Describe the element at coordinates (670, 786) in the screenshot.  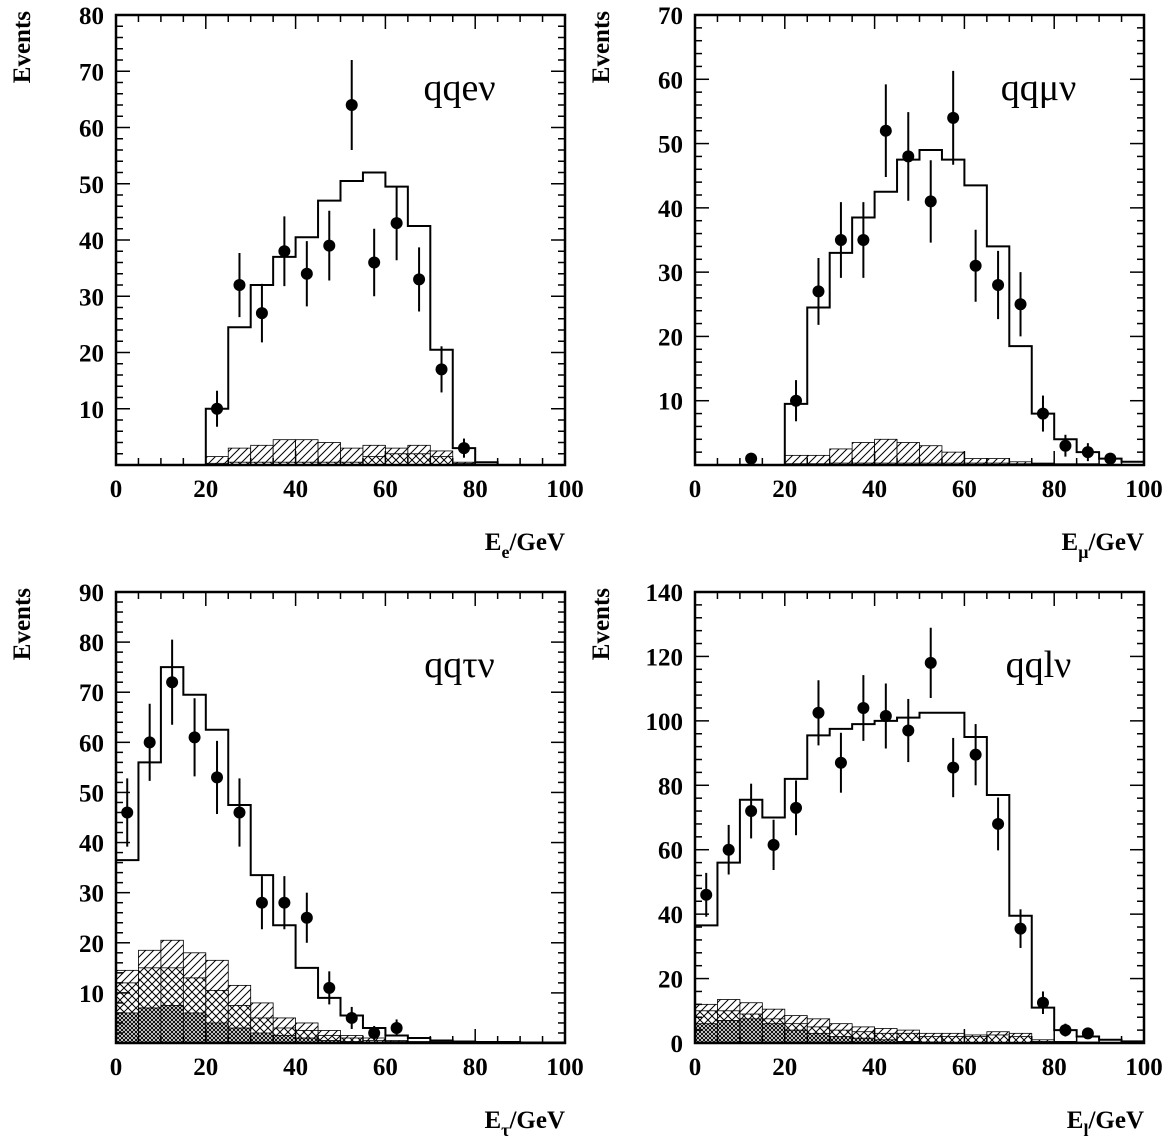
I see `y-tick-label: 80` at that location.